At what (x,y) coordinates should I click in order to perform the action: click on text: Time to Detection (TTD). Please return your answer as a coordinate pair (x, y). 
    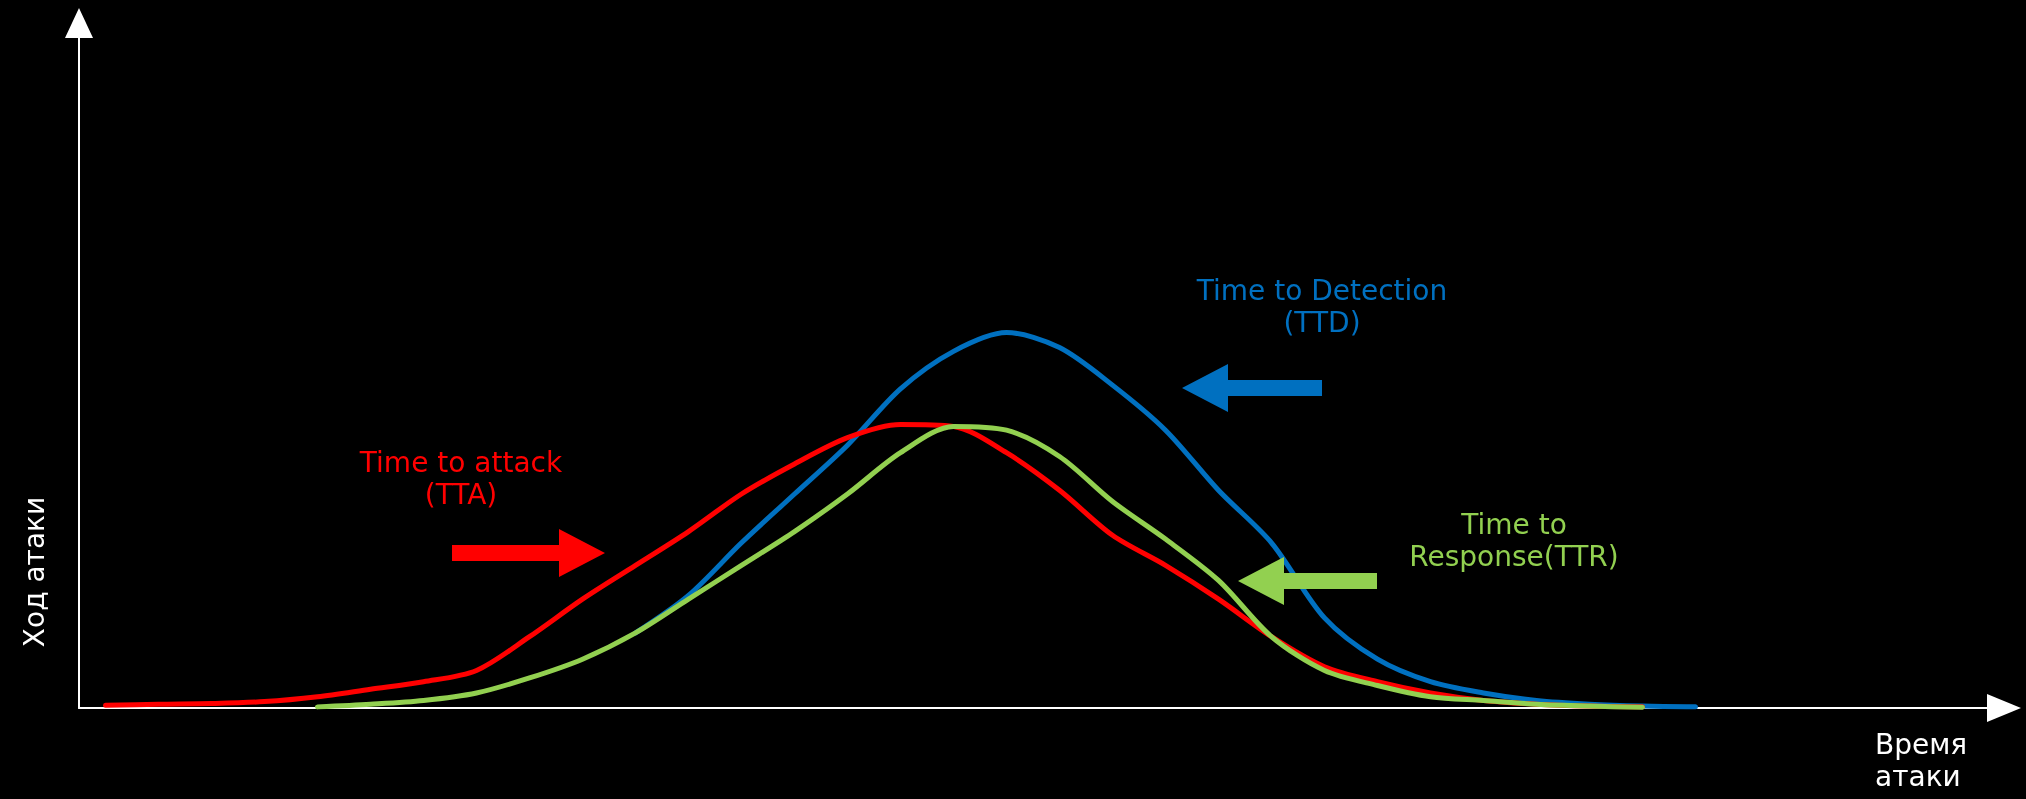
    Looking at the image, I should click on (1321, 306).